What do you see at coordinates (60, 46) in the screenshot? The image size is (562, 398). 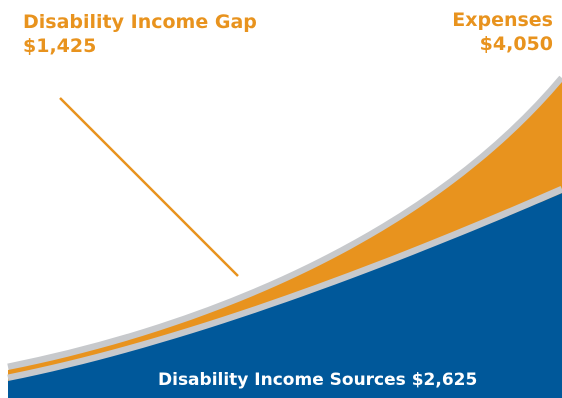 I see `gap-value: $1,425` at bounding box center [60, 46].